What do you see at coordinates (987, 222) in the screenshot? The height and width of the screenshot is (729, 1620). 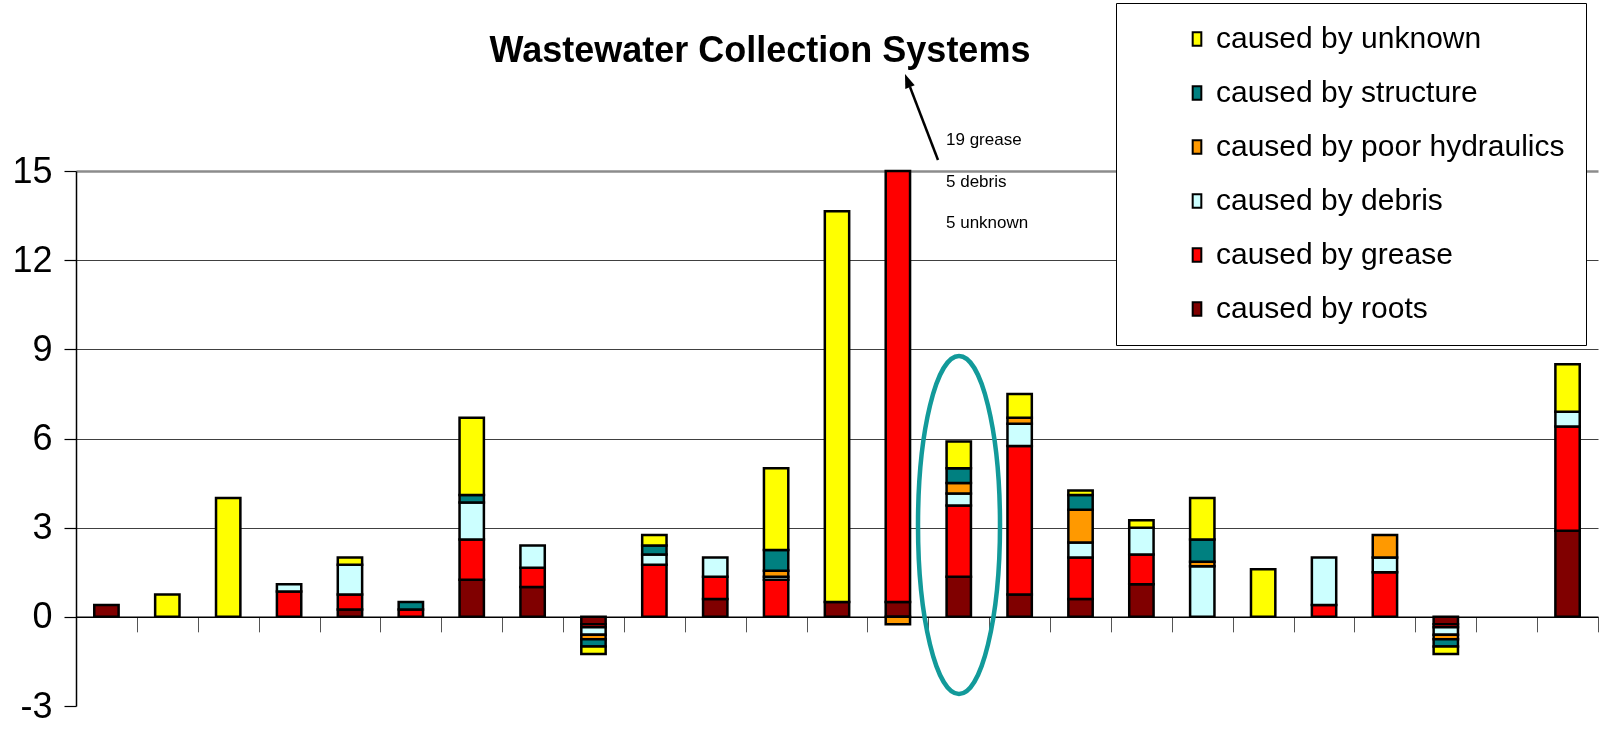 I see `annotation: 5 unknown` at bounding box center [987, 222].